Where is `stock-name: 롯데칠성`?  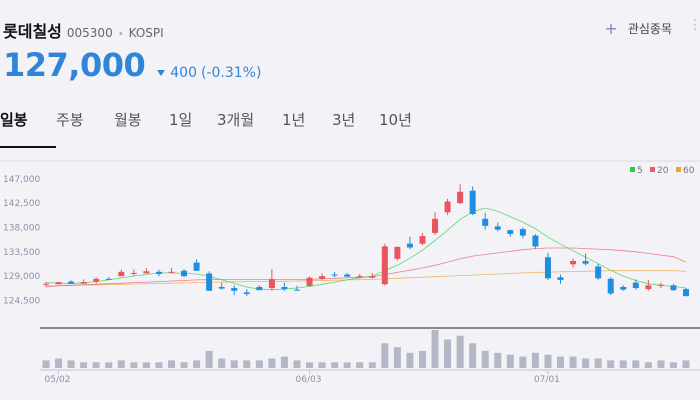
stock-name: 롯데칠성 is located at coordinates (32, 31).